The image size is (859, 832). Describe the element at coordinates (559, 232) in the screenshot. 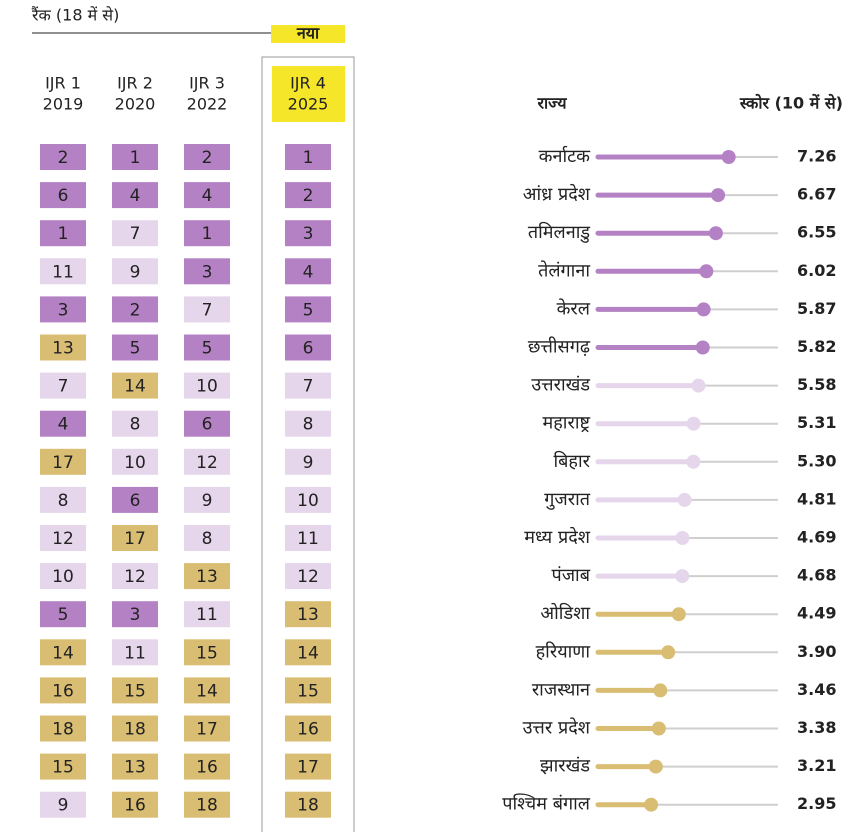

I see `state-name: तमिलनाडु` at that location.